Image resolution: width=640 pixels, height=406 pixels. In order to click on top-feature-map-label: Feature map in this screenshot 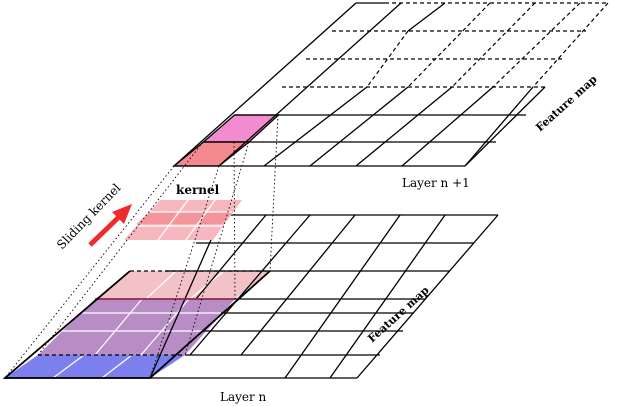, I will do `click(566, 104)`.